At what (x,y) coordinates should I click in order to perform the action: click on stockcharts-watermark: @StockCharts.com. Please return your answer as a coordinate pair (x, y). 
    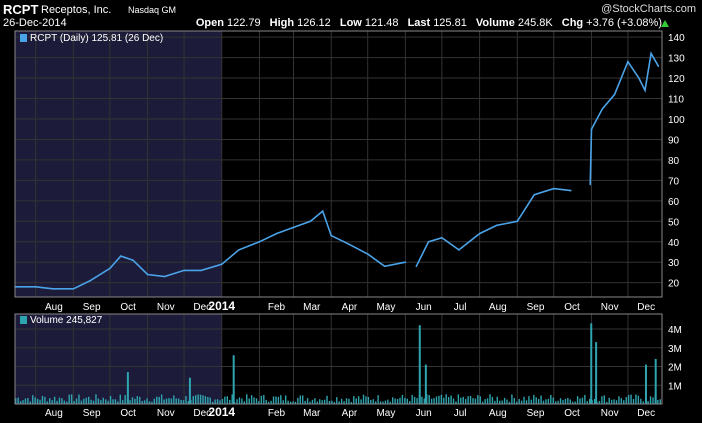
    Looking at the image, I should click on (648, 9).